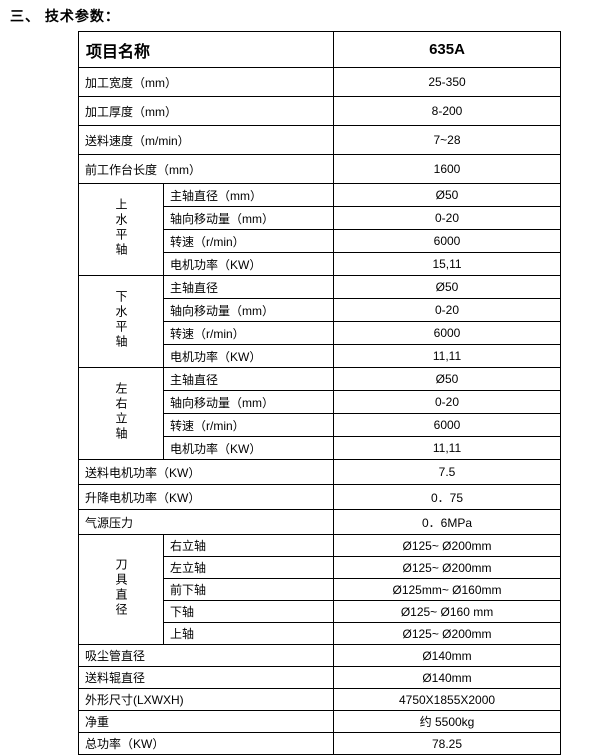 Image resolution: width=600 pixels, height=755 pixels. I want to click on header-row: 项目名称 635A, so click(319, 49).